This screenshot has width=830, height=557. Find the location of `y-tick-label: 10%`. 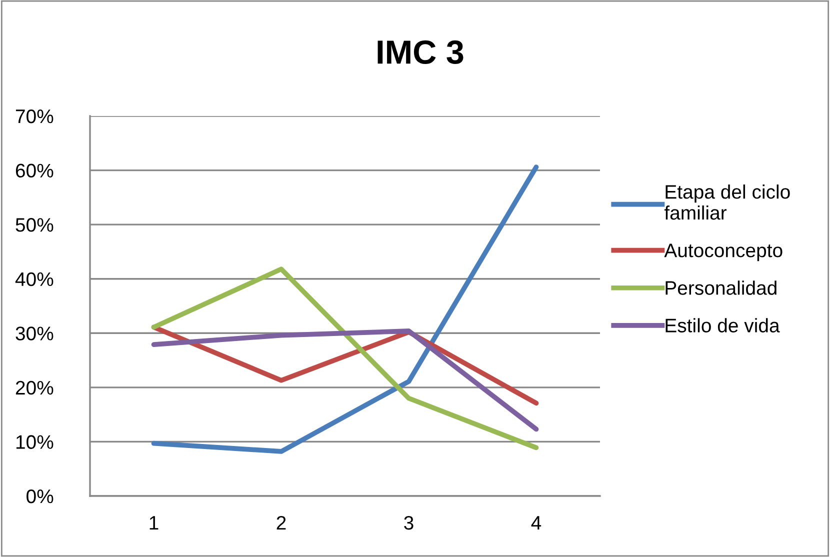

y-tick-label: 10% is located at coordinates (35, 442).